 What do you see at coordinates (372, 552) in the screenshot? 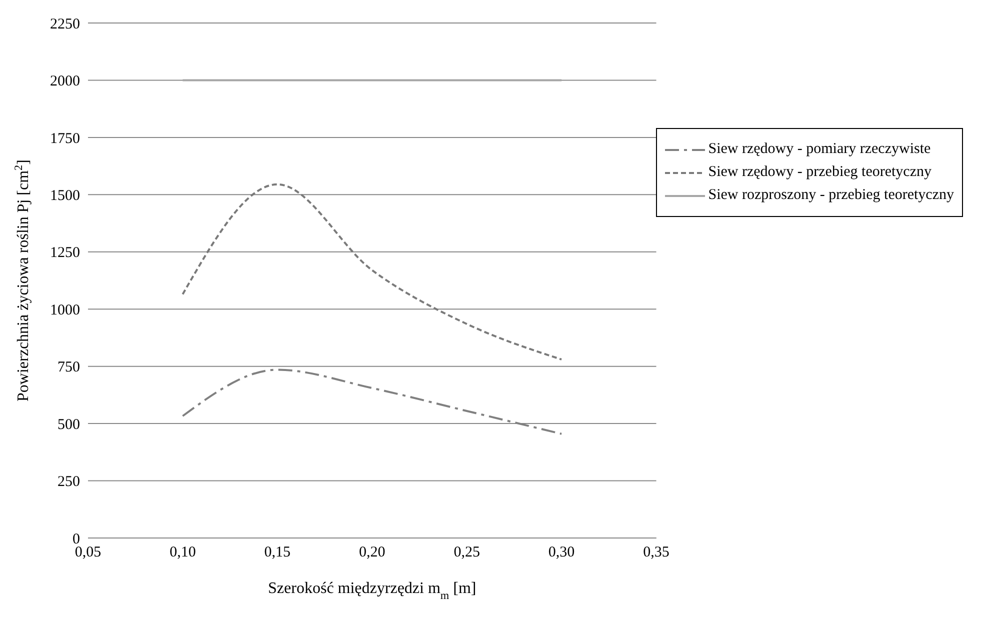
I see `x-tick-label: 0,20` at bounding box center [372, 552].